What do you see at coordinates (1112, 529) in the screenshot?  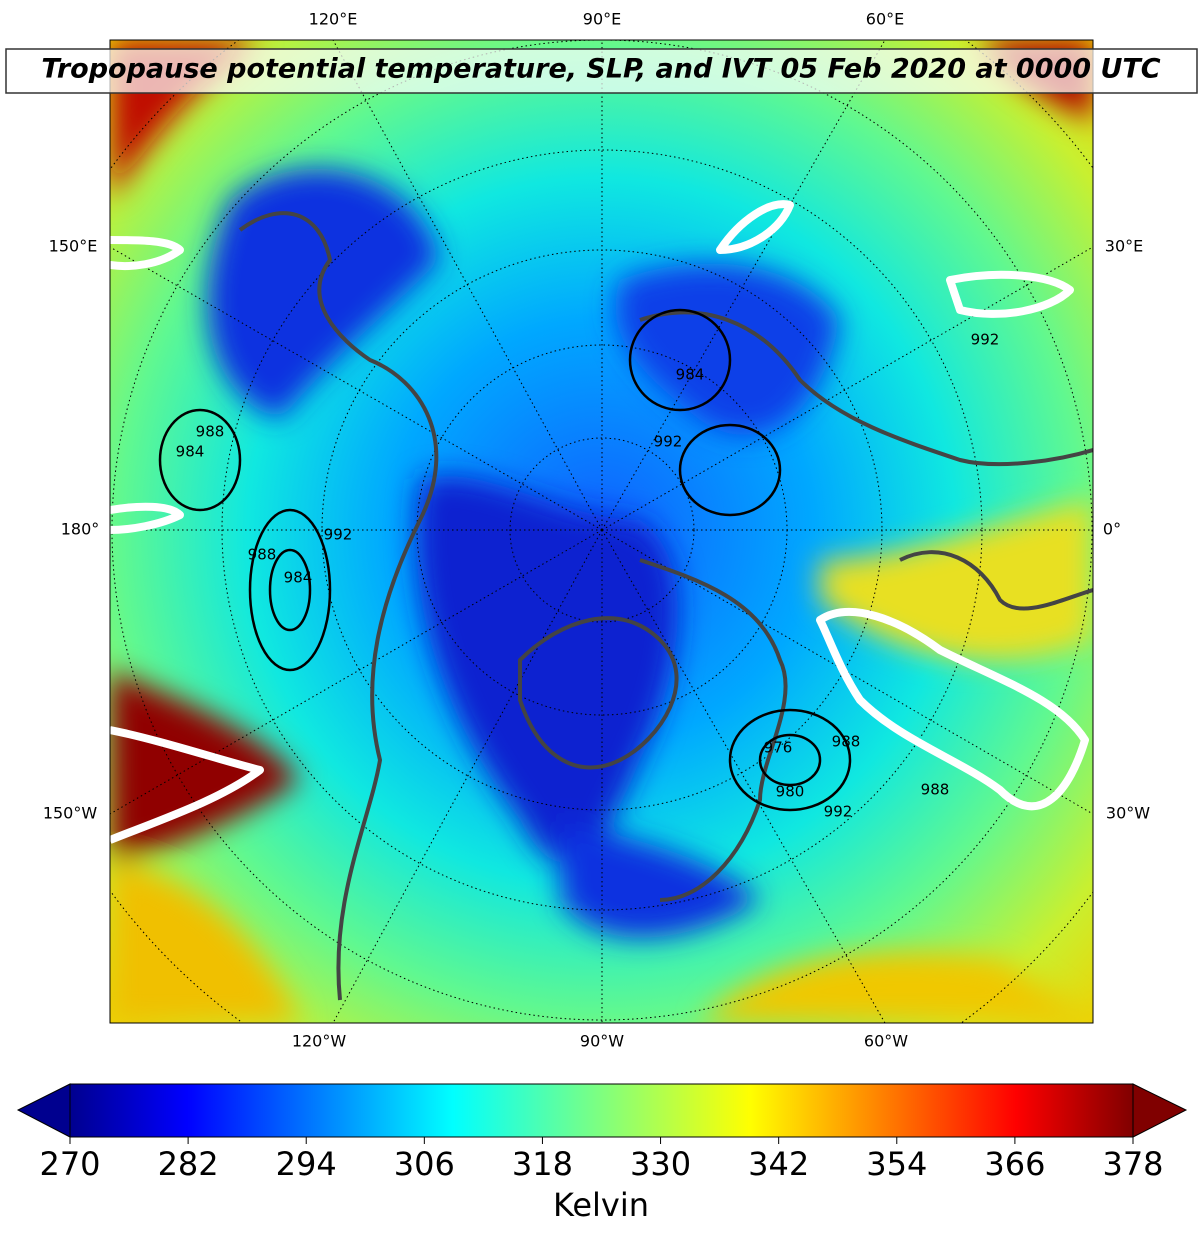 I see `longitude-label: 0°` at bounding box center [1112, 529].